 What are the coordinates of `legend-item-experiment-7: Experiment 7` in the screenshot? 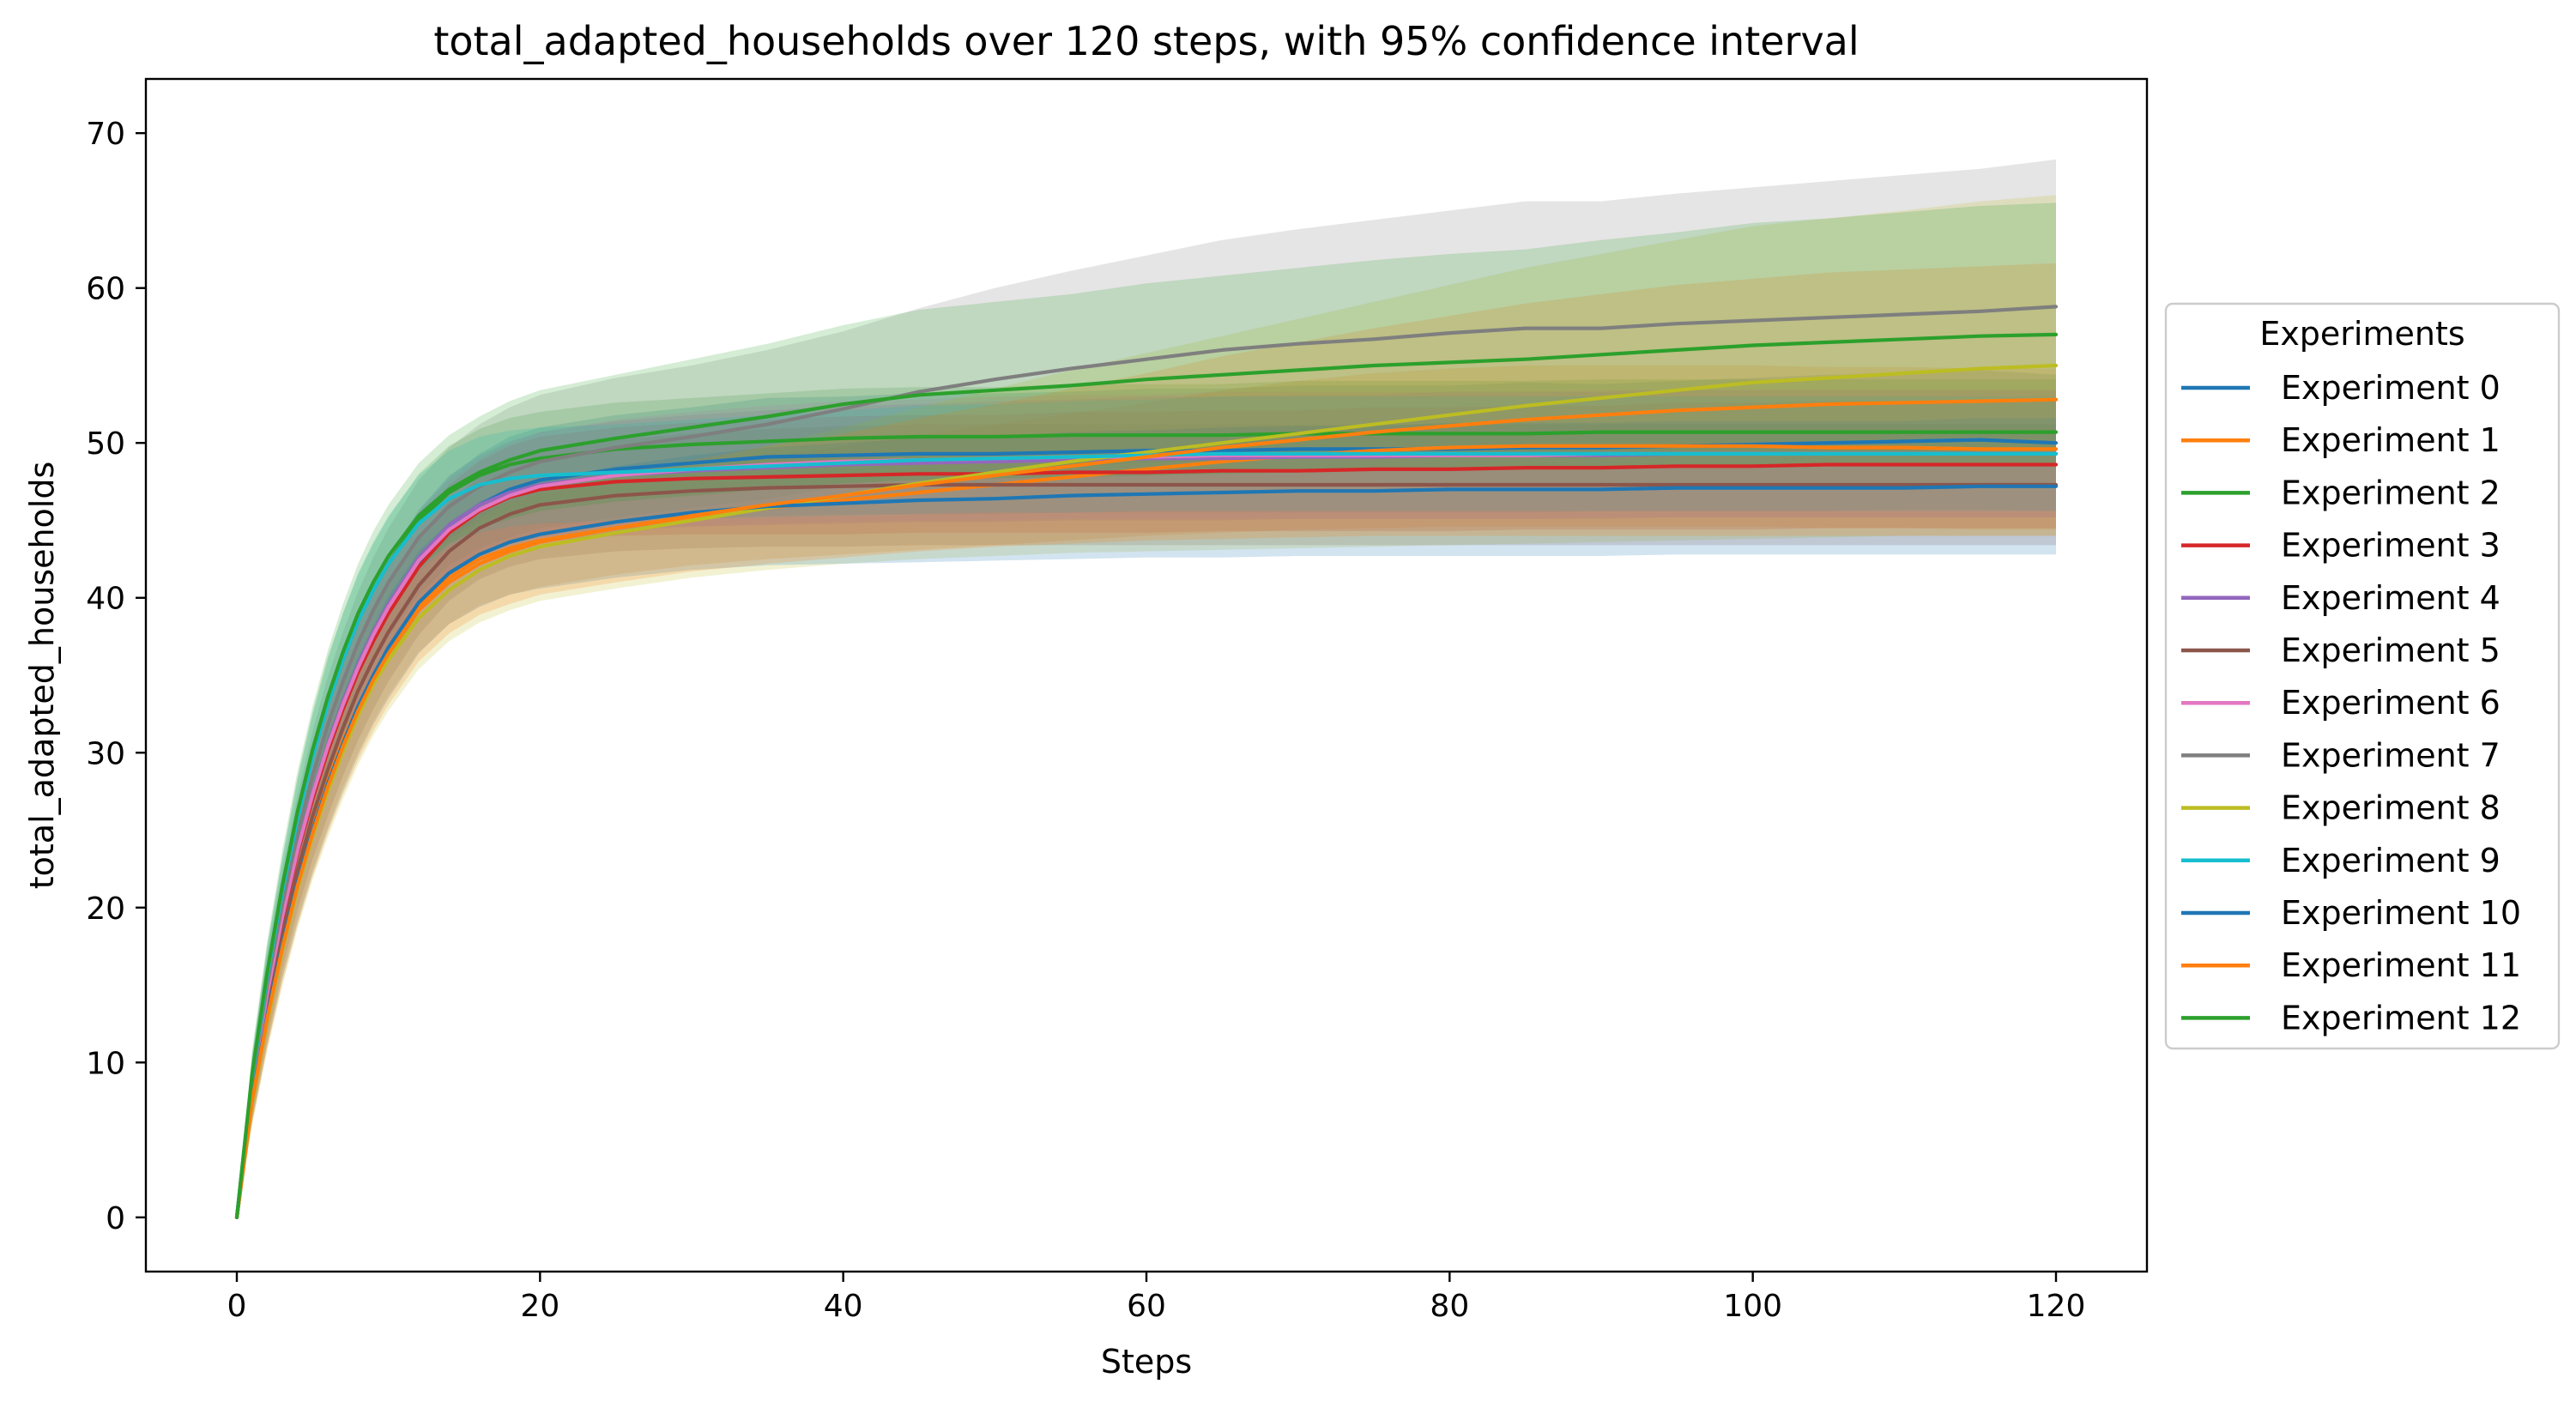 It's located at (2340, 755).